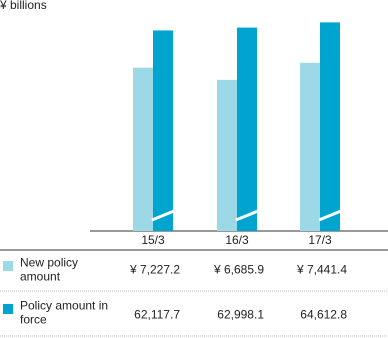 This screenshot has width=388, height=338. What do you see at coordinates (23, 6) in the screenshot?
I see `y-axis-label: ¥ billions` at bounding box center [23, 6].